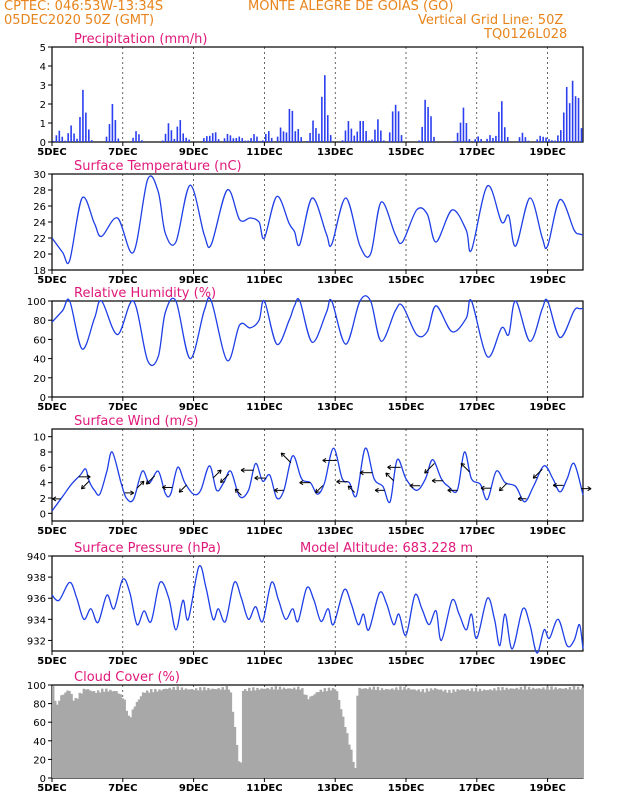 This screenshot has width=618, height=800. Describe the element at coordinates (43, 514) in the screenshot. I see `y-tick-label: 0` at that location.